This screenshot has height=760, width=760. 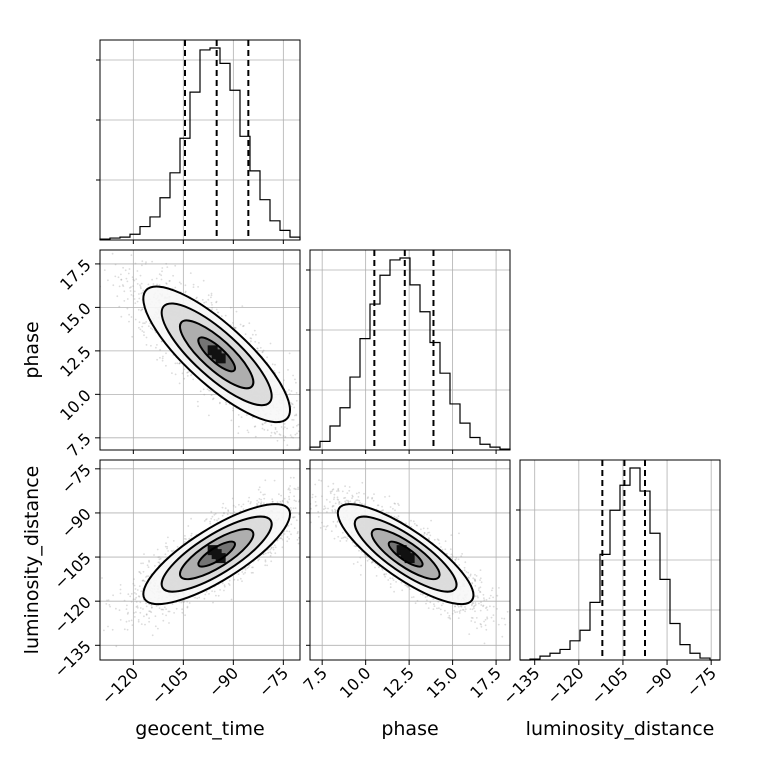 What do you see at coordinates (191, 352) in the screenshot?
I see `density-layer` at bounding box center [191, 352].